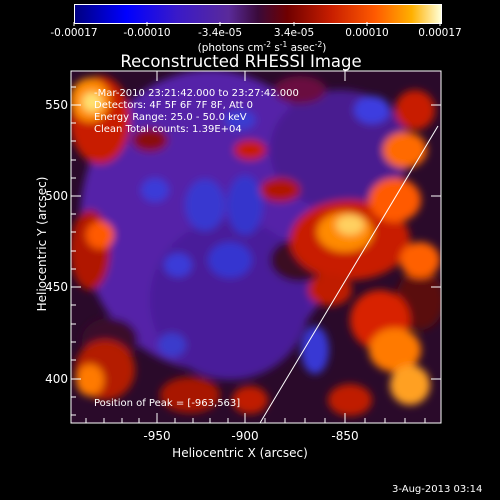  Describe the element at coordinates (174, 105) in the screenshot. I see `info-detectors: Detectors: 4F 5F 6F 7F 8F, Att 0` at that location.